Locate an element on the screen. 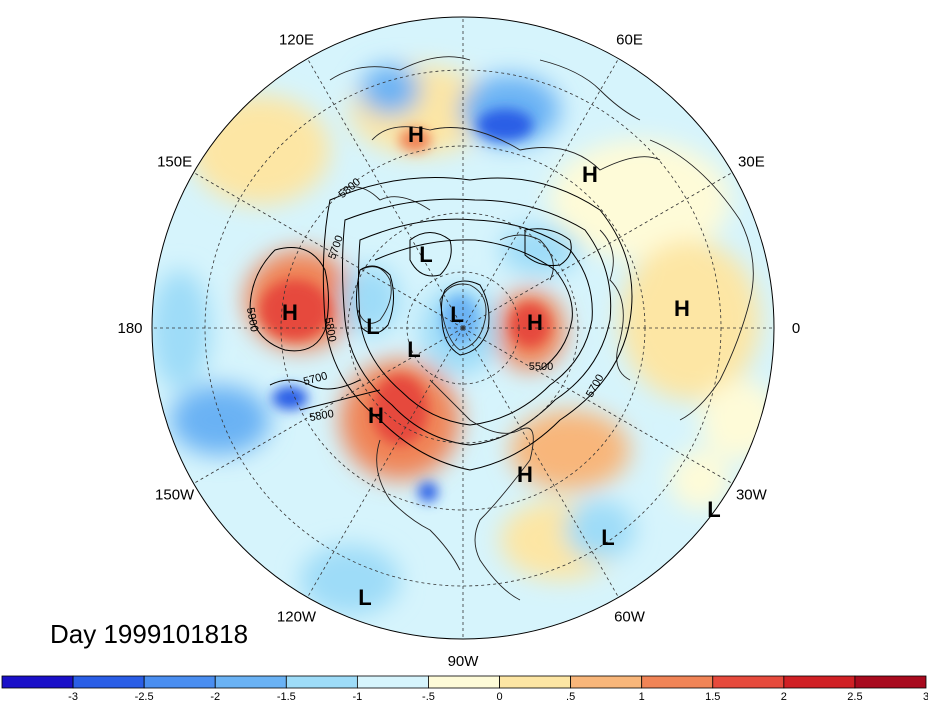 This screenshot has width=928, height=702. colorbar: -3 -2.5 -2 -1.5 -1 -.5 0 .5 1 1.5 2 2.5 3 is located at coordinates (464, 688).